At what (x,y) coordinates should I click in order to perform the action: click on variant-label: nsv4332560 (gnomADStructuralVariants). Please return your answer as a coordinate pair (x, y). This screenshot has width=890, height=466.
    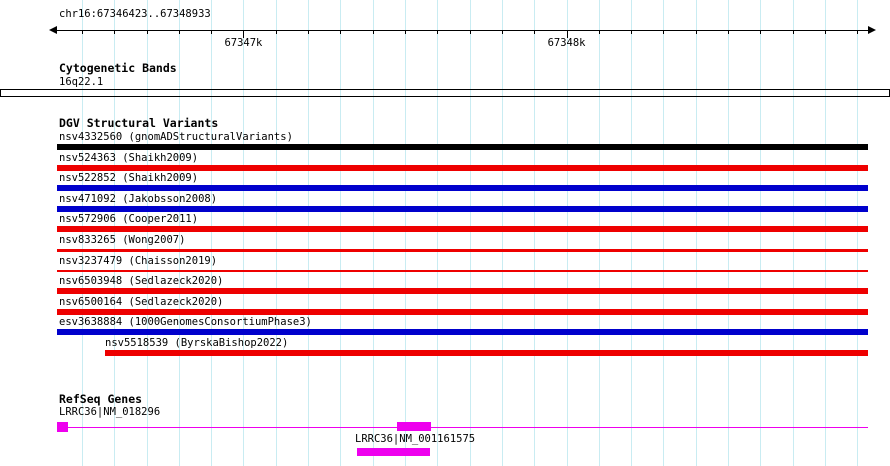
    Looking at the image, I should click on (176, 137).